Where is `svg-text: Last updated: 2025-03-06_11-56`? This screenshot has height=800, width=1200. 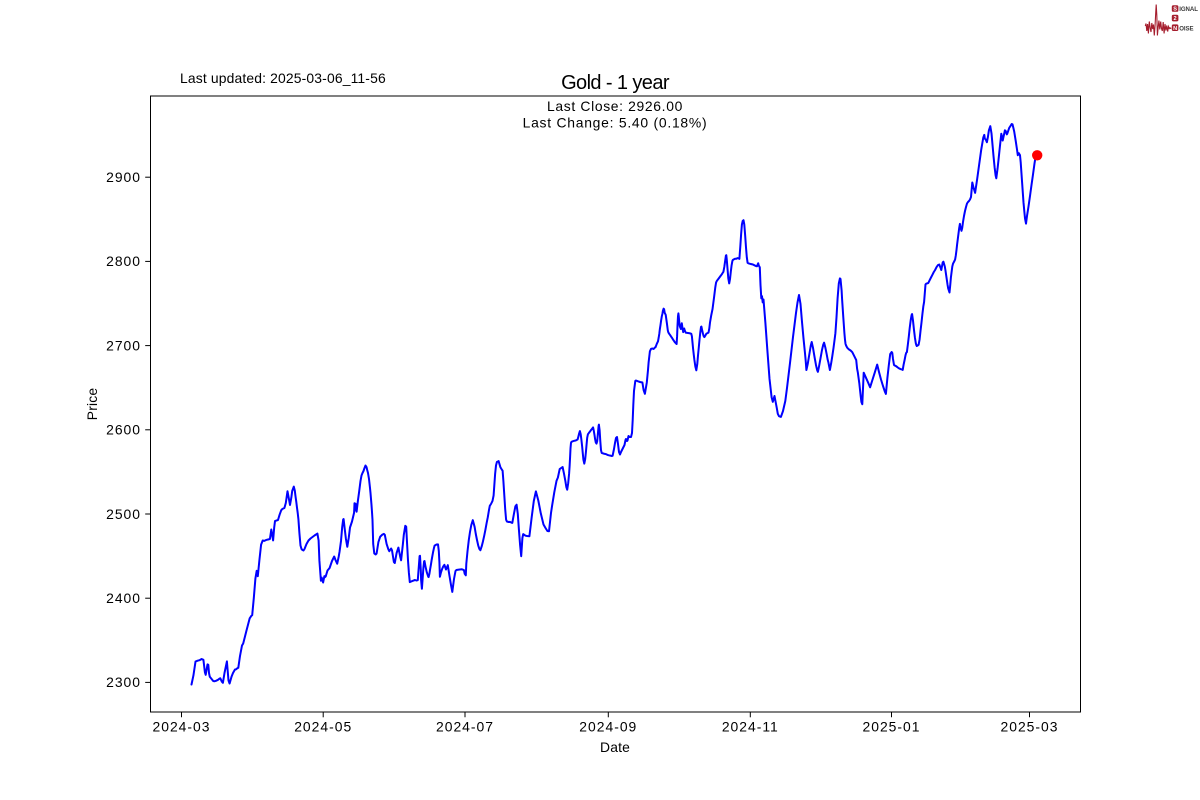
svg-text: Last updated: 2025-03-06_11-56 is located at coordinates (283, 78).